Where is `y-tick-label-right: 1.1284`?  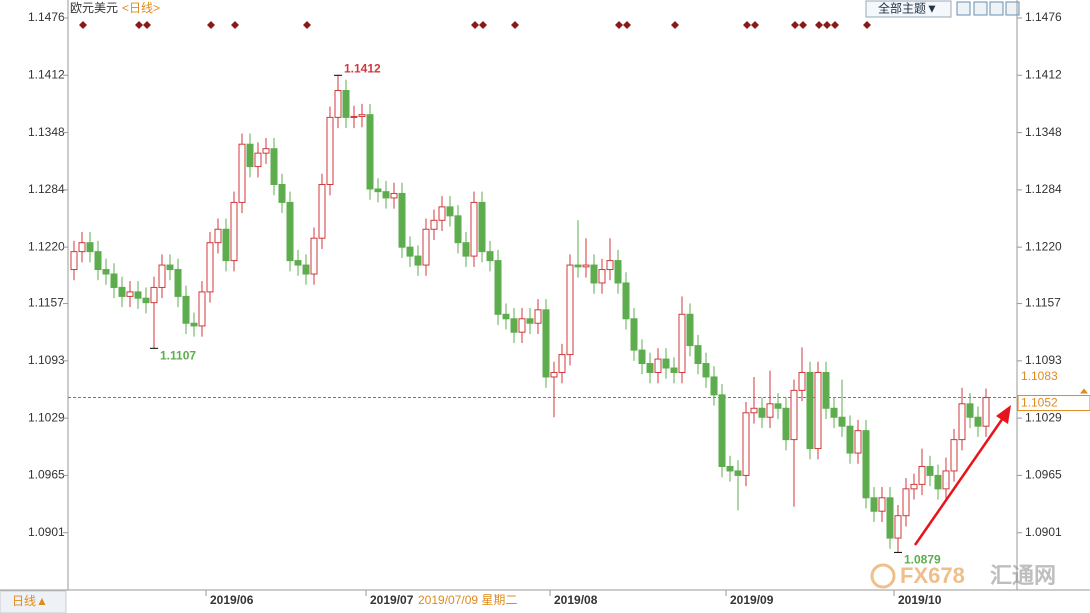
y-tick-label-right: 1.1284 is located at coordinates (1043, 189).